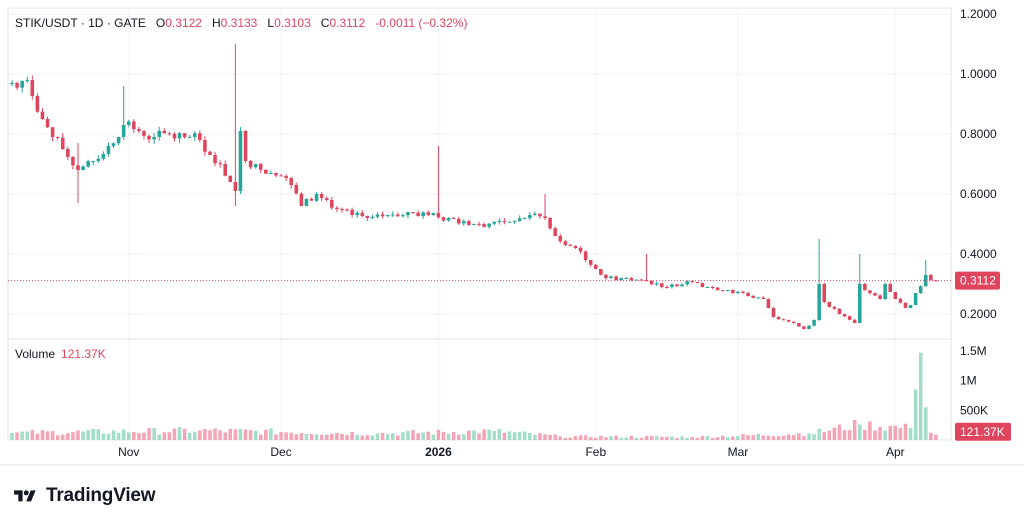 The height and width of the screenshot is (529, 1024). Describe the element at coordinates (978, 14) in the screenshot. I see `price-tick-label: 1.2000` at that location.